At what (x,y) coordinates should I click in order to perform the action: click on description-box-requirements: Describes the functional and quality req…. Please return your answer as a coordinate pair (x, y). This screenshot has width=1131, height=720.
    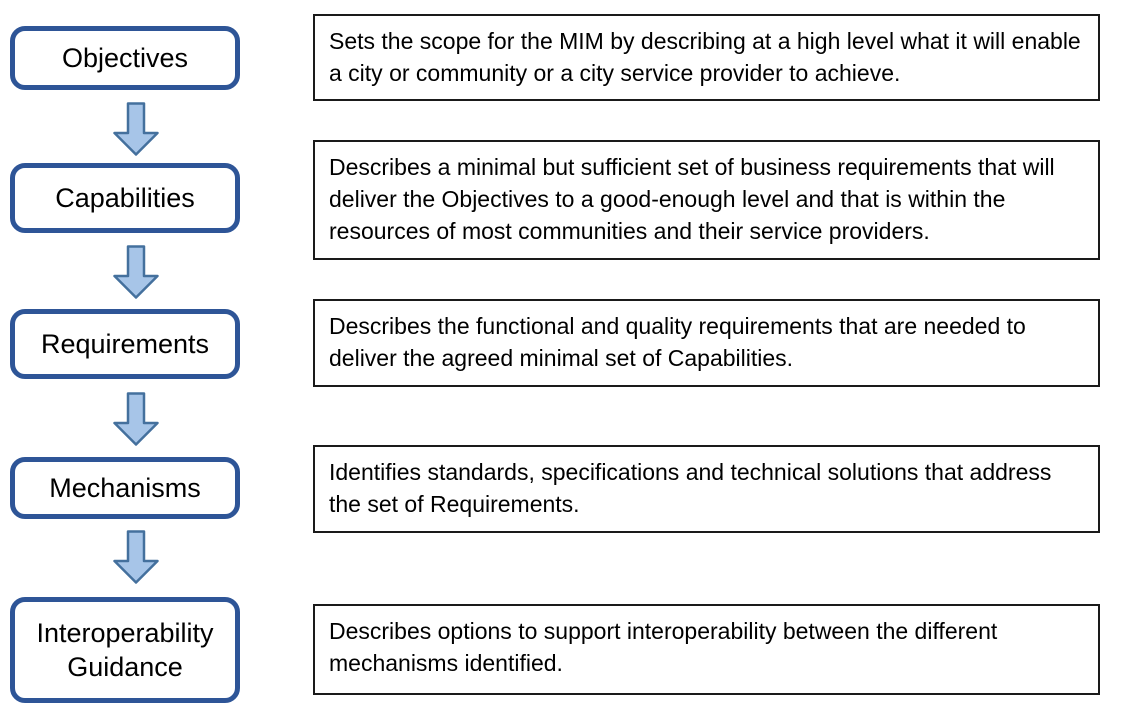
    Looking at the image, I should click on (706, 343).